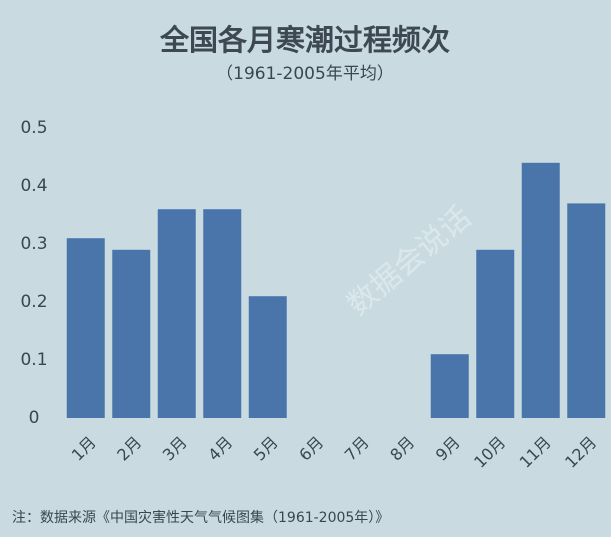 This screenshot has width=611, height=537. What do you see at coordinates (34, 418) in the screenshot?
I see `y-tick-label: 0` at bounding box center [34, 418].